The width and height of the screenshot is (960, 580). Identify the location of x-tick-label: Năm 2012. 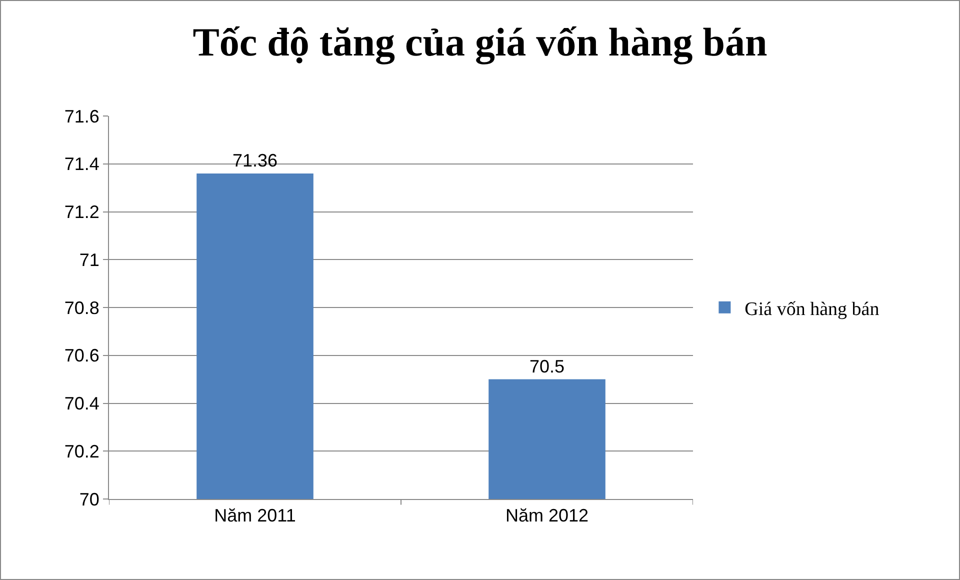
(547, 516).